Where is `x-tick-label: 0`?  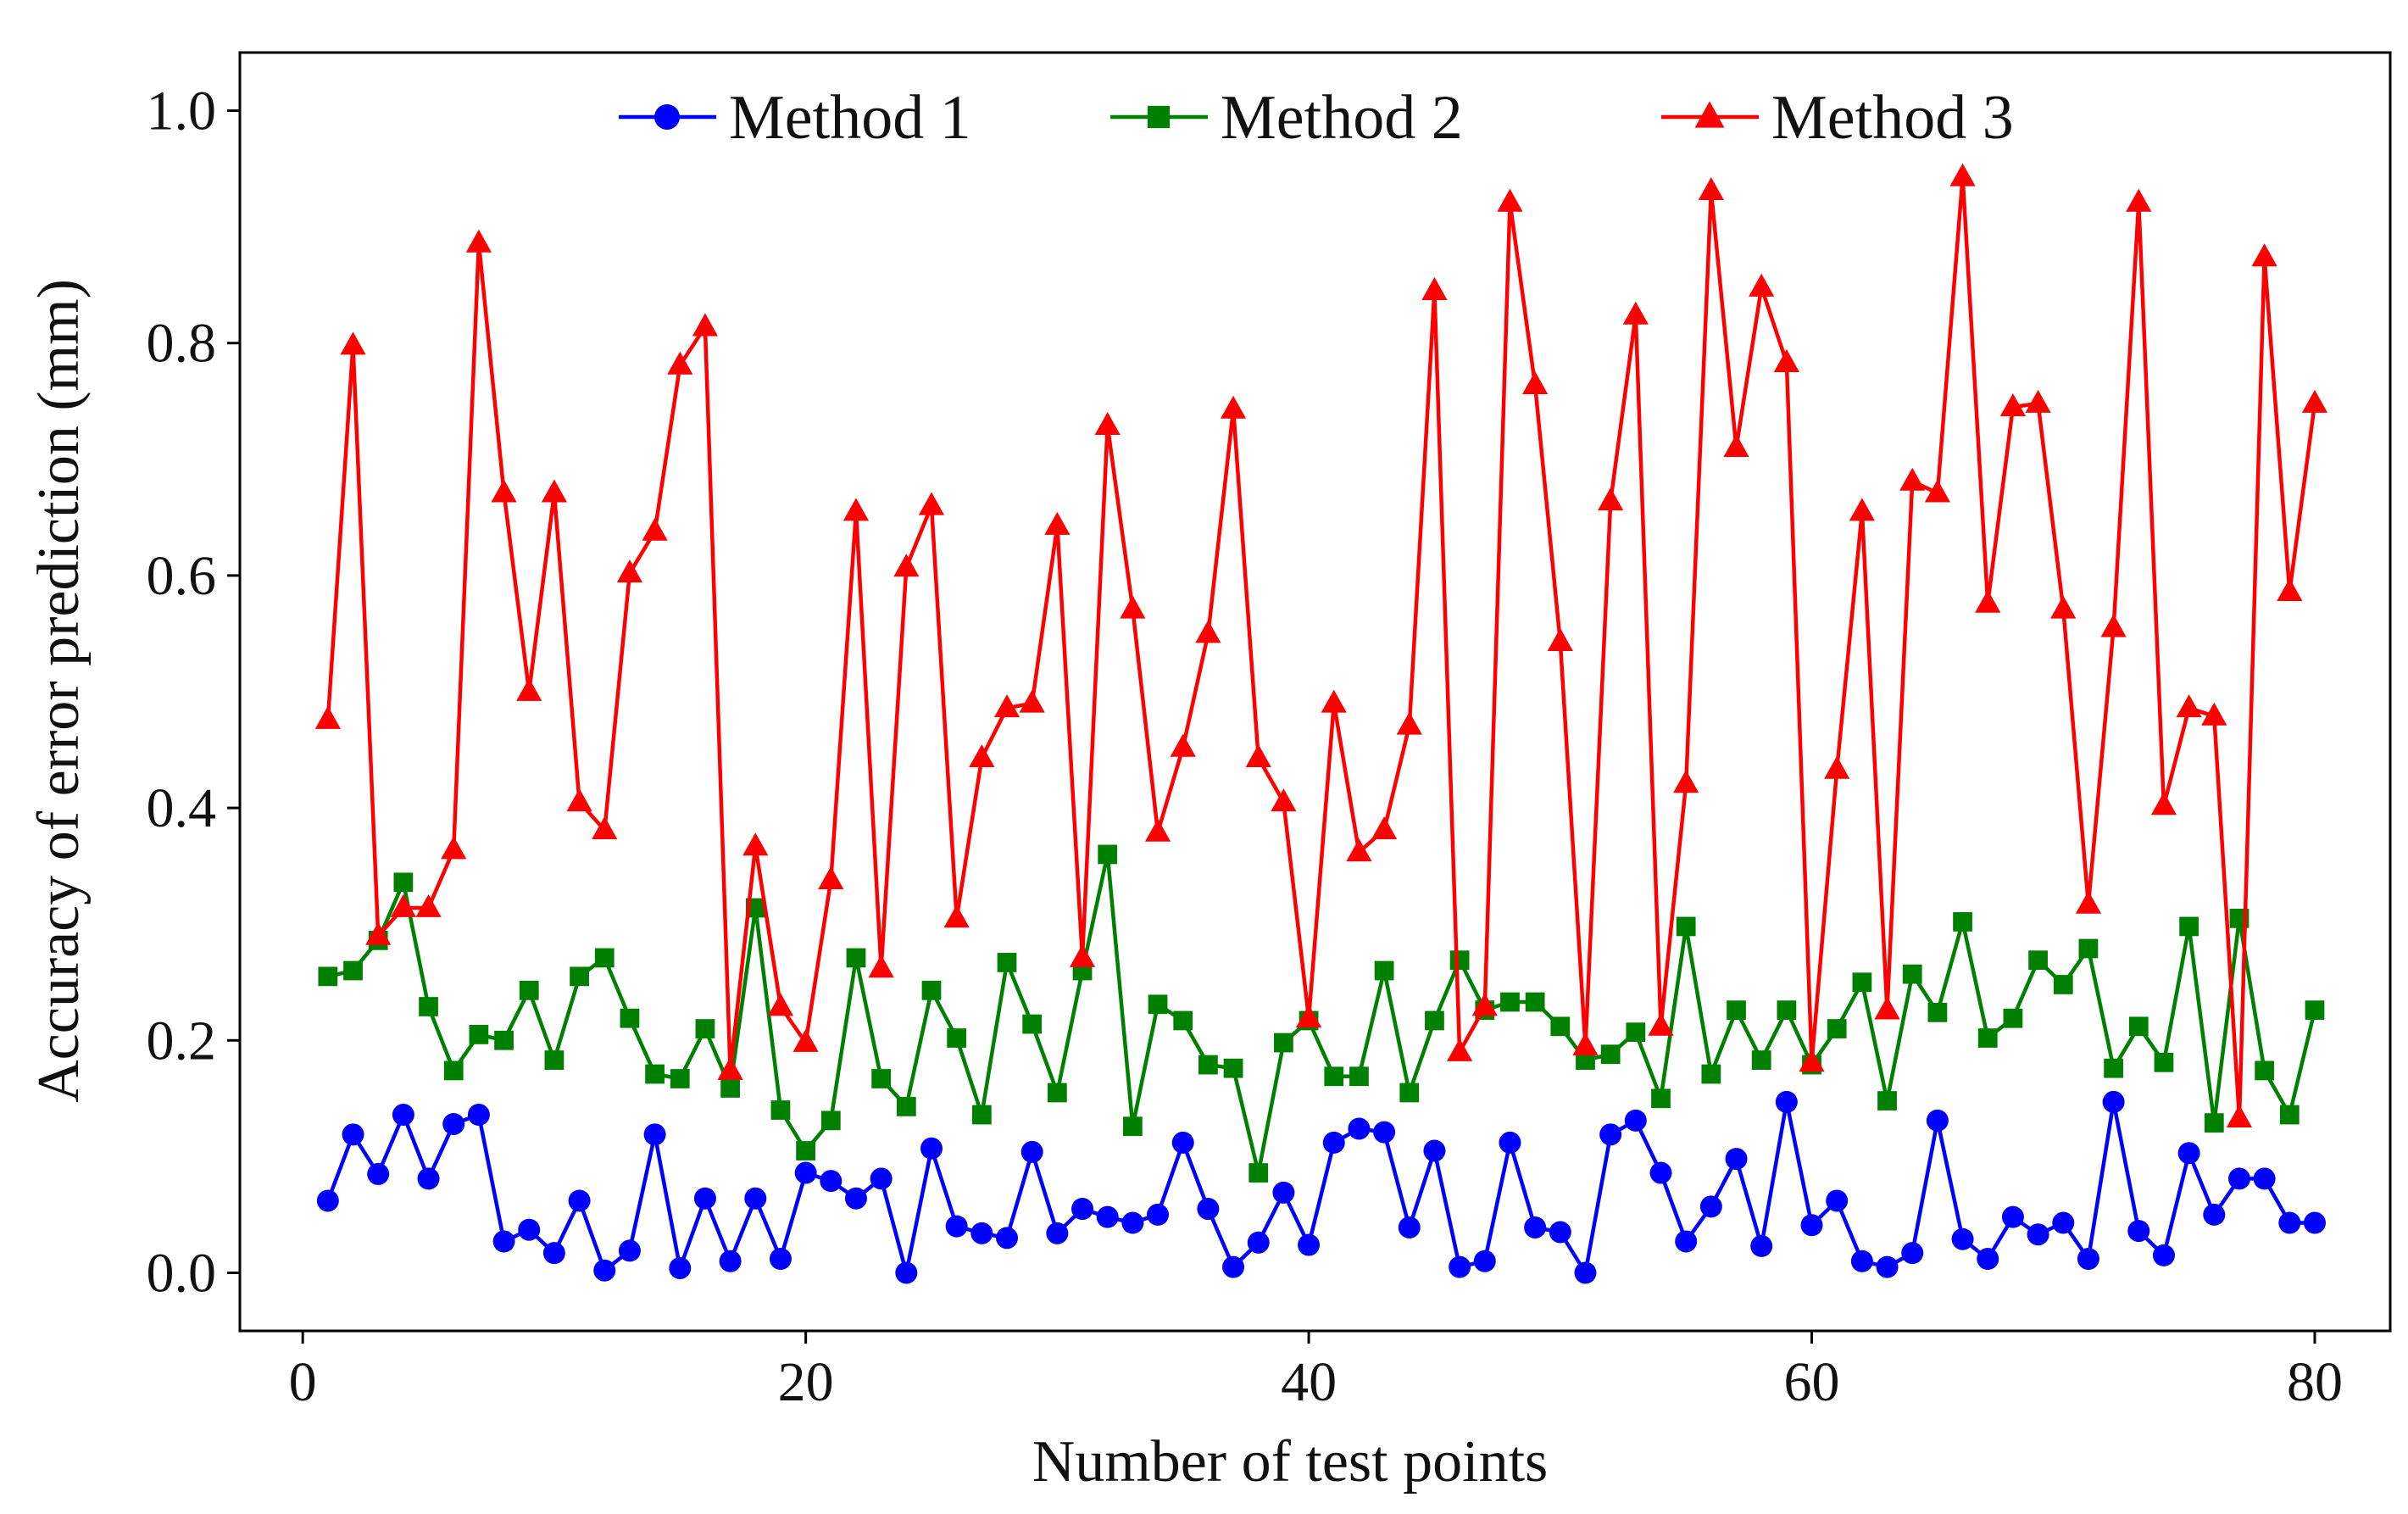
x-tick-label: 0 is located at coordinates (303, 1382).